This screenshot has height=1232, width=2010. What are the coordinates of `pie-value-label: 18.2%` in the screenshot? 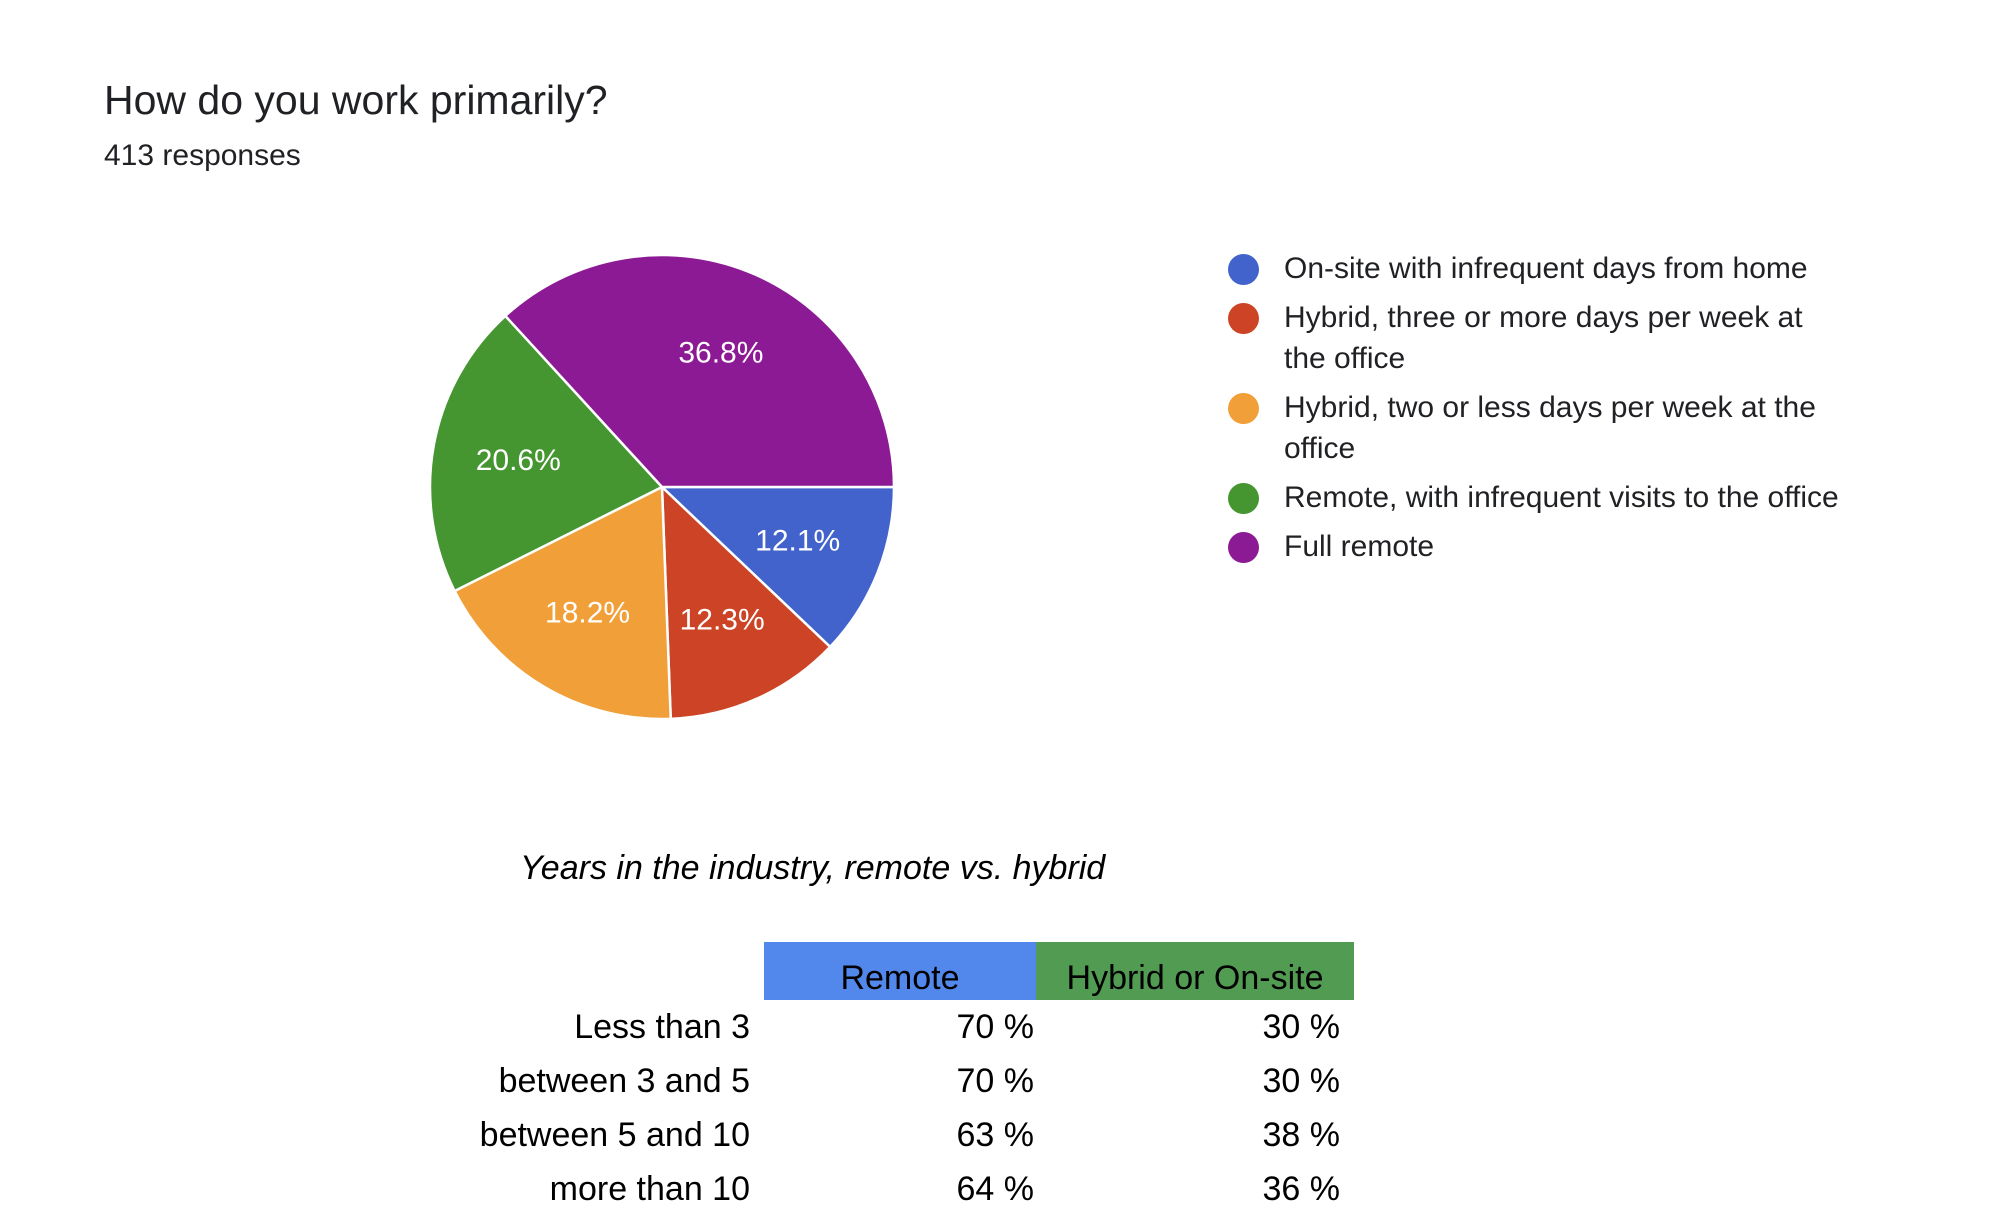 It's located at (587, 612).